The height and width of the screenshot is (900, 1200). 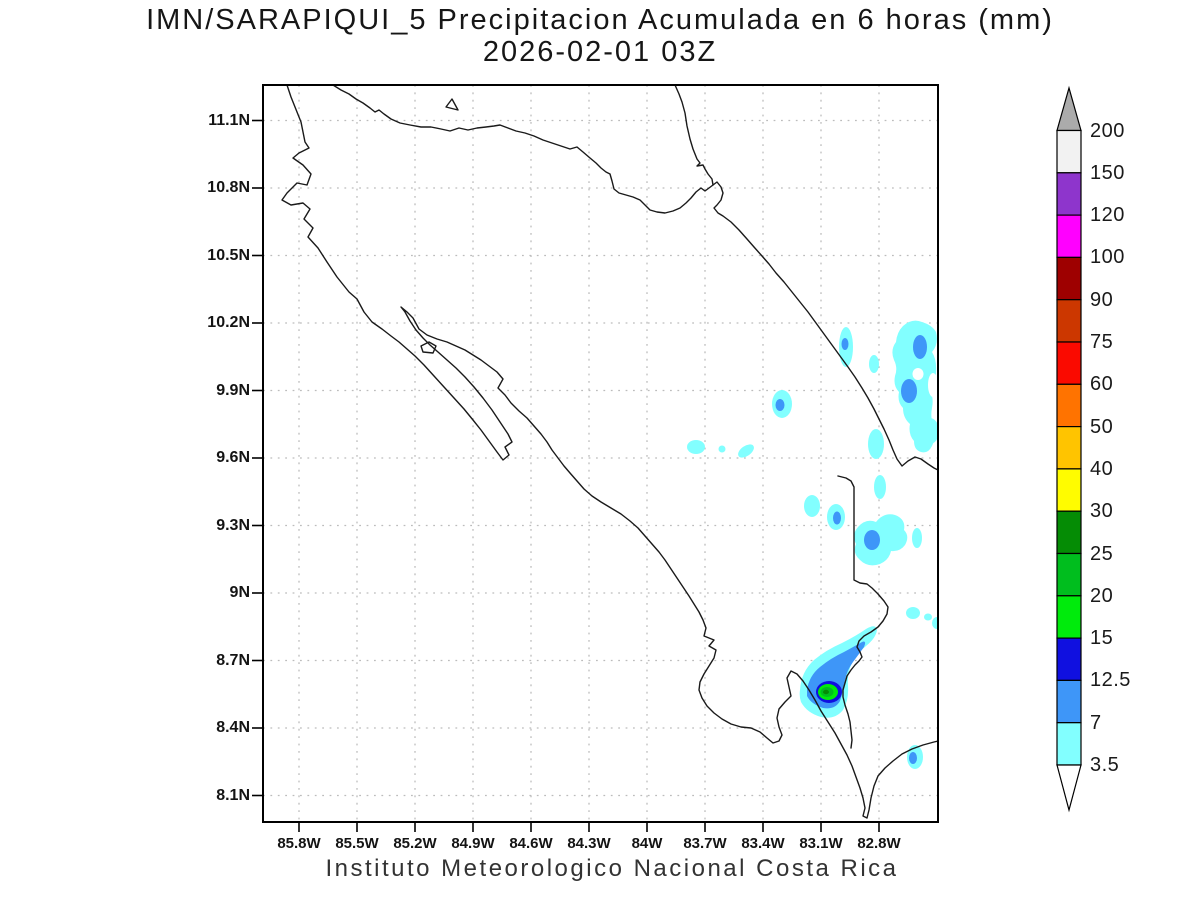 I want to click on precip-level-7-layer, so click(x=851, y=549).